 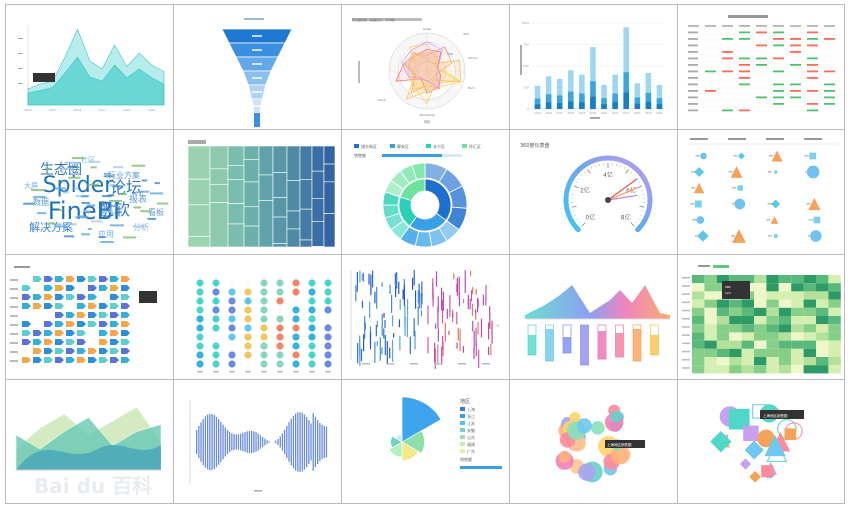 I want to click on column-title, so click(x=699, y=139).